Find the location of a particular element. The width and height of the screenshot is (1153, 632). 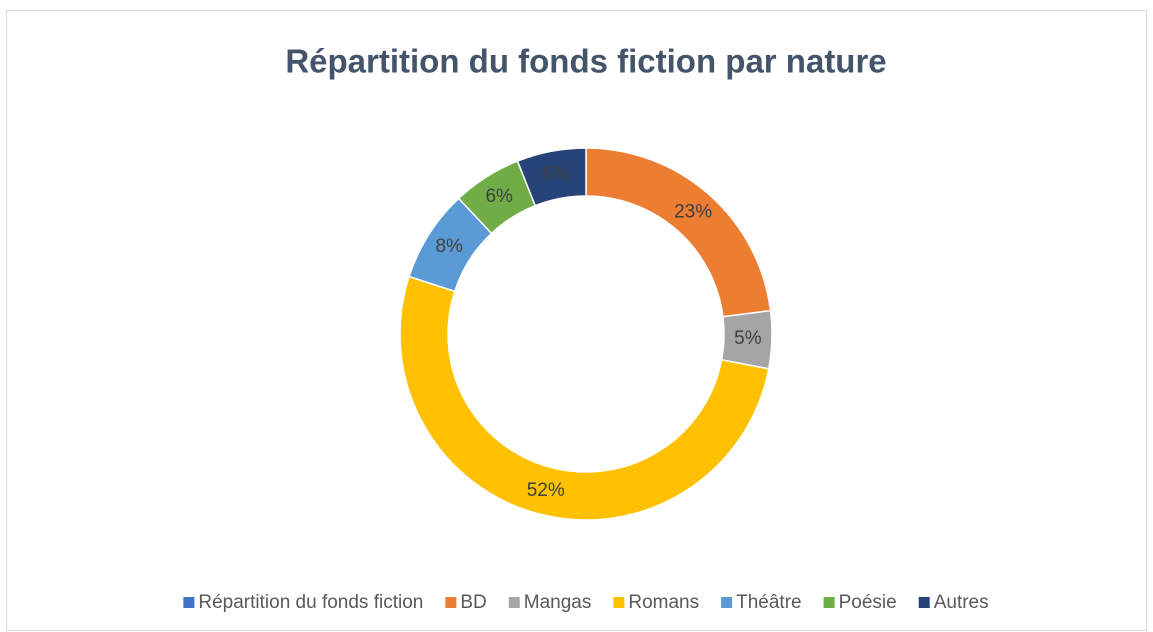

data-label: 52% is located at coordinates (546, 490).